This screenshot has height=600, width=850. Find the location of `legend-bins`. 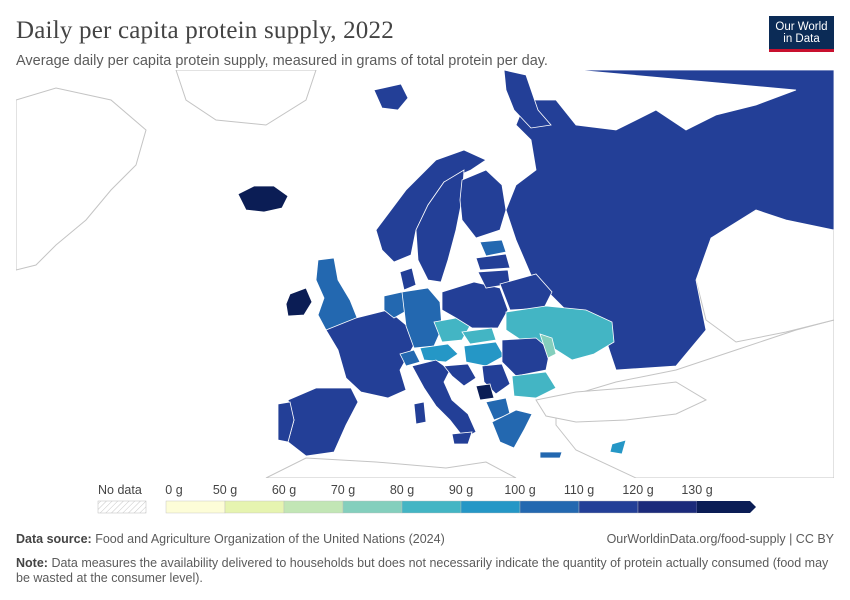

legend-bins is located at coordinates (460, 507).